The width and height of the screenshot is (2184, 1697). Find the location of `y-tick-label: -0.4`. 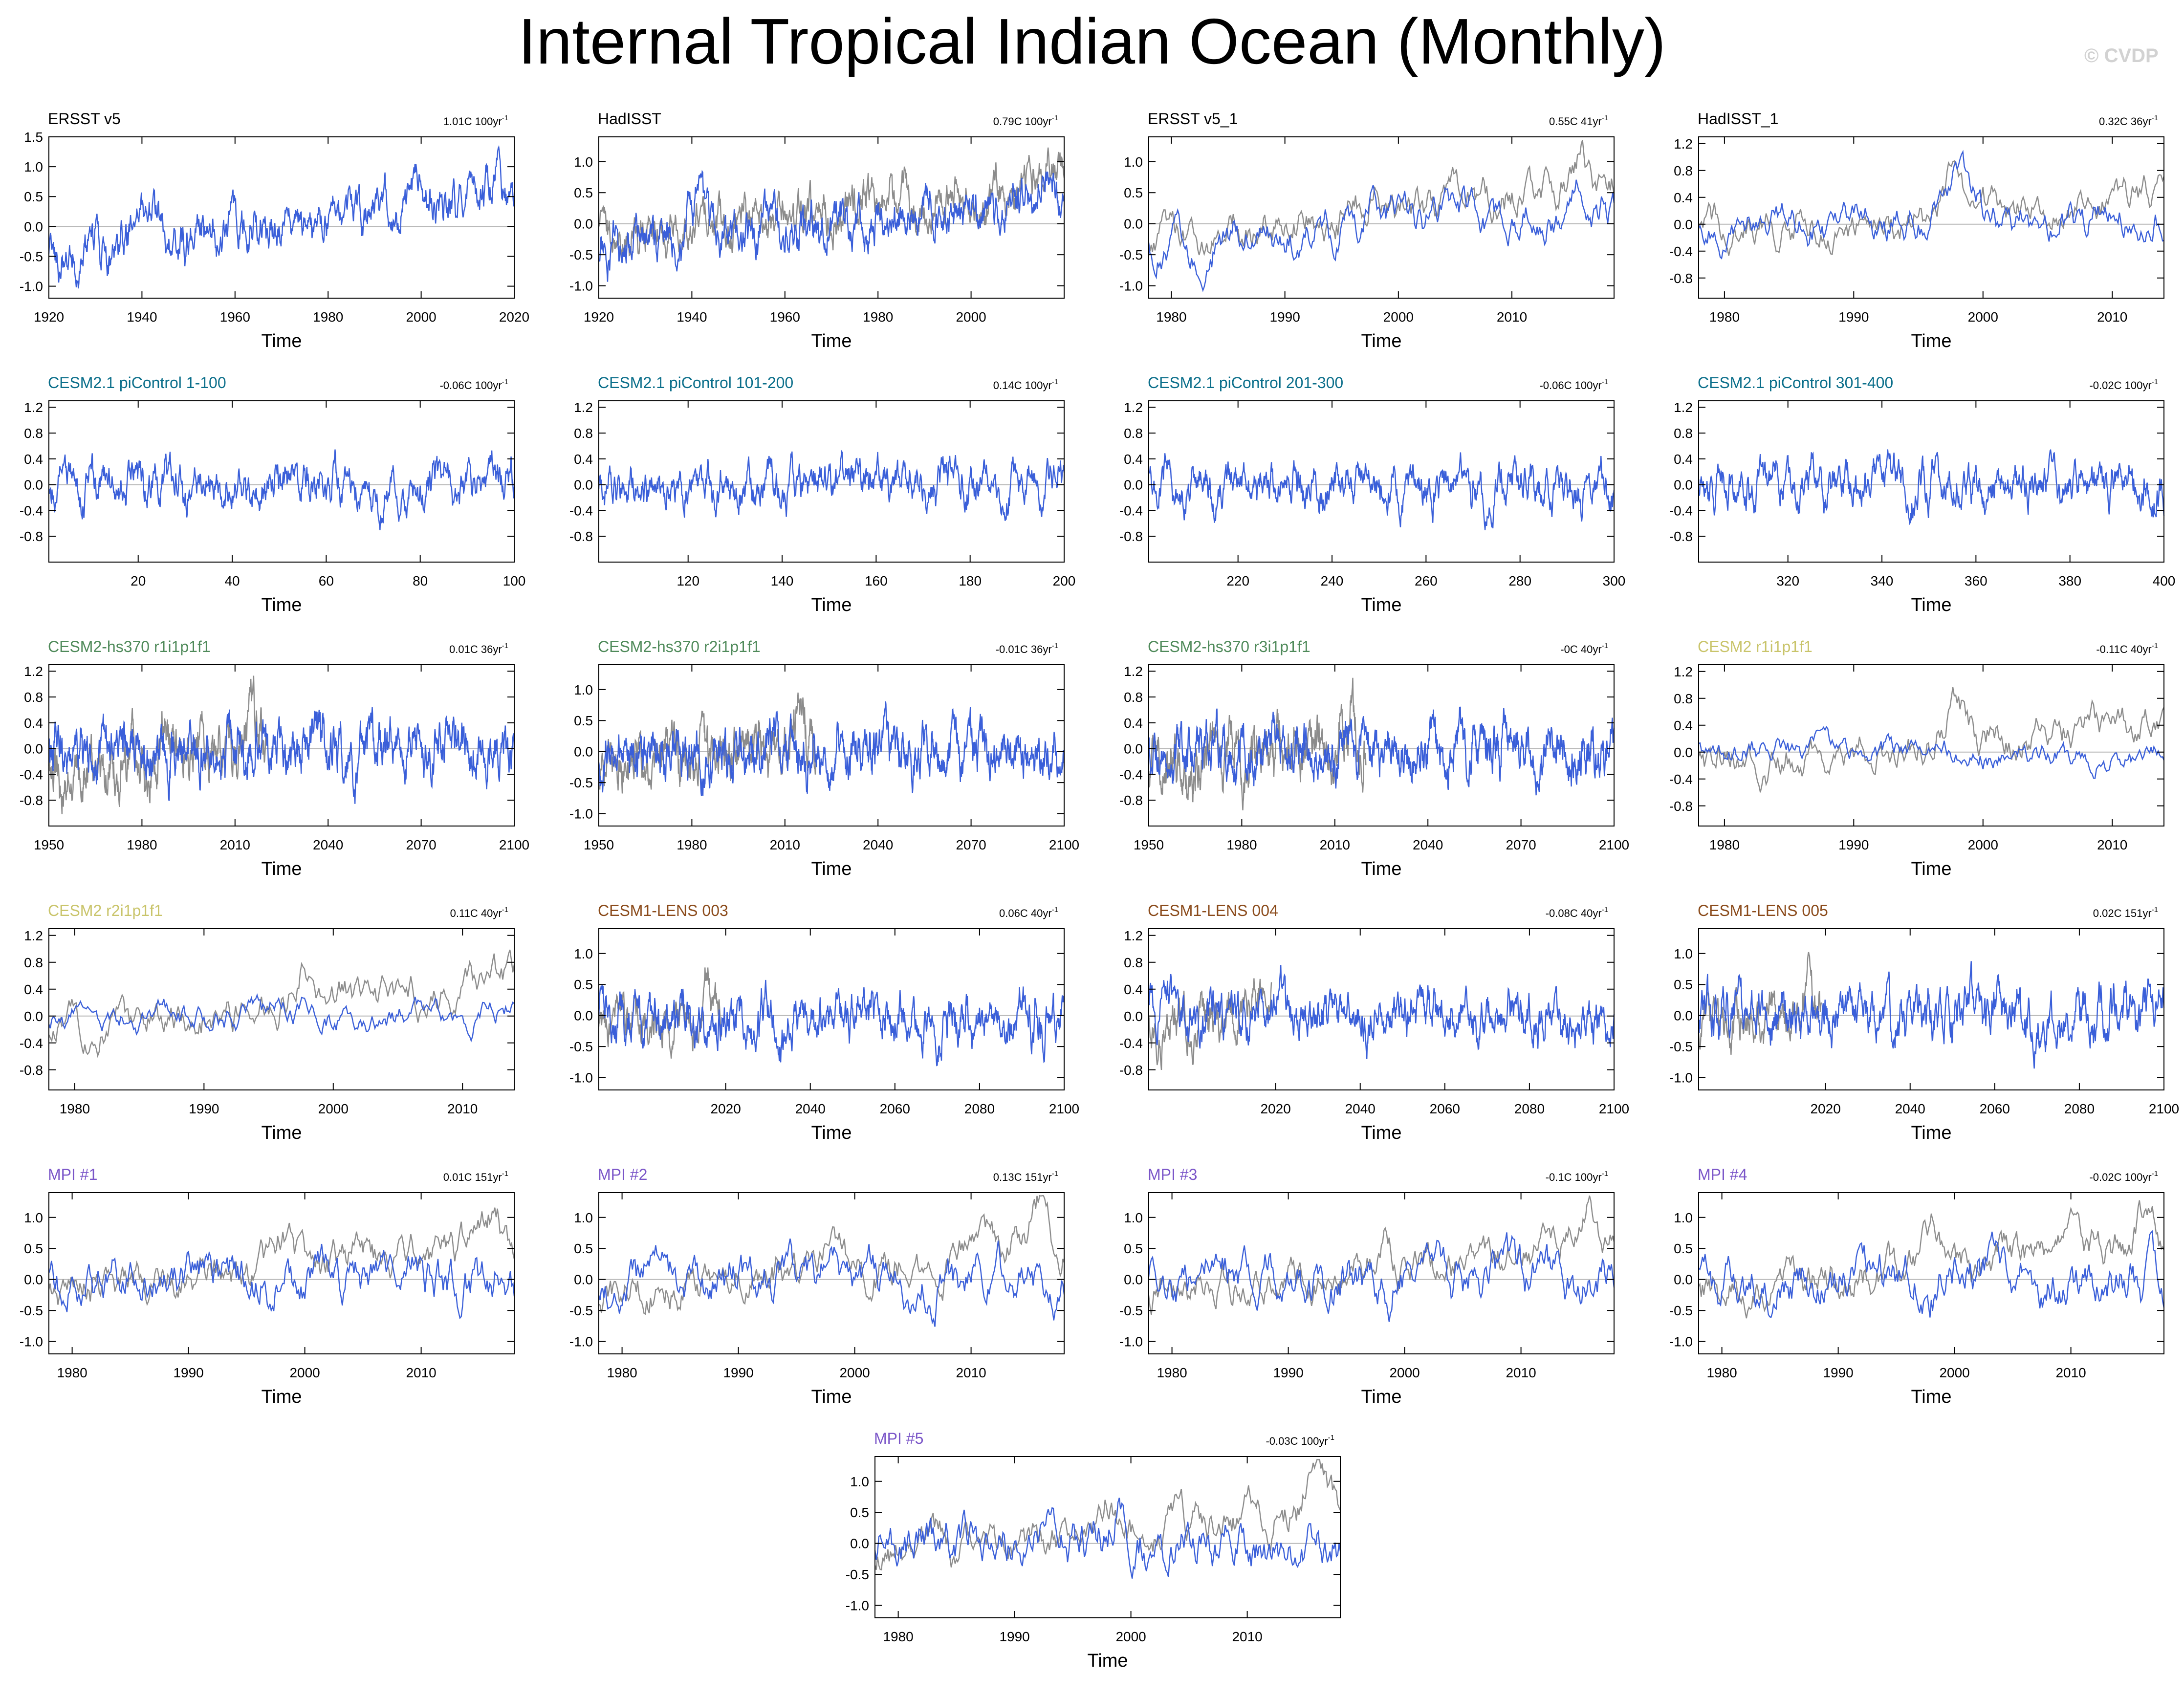

y-tick-label: -0.4 is located at coordinates (581, 510).